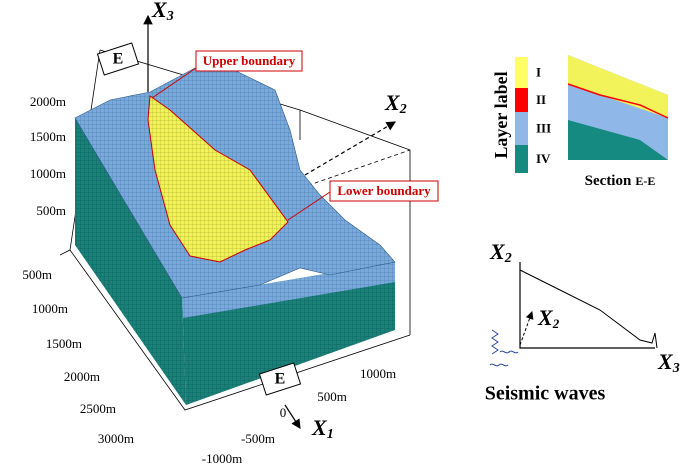  Describe the element at coordinates (98, 408) in the screenshot. I see `scale-label: 2500m` at that location.